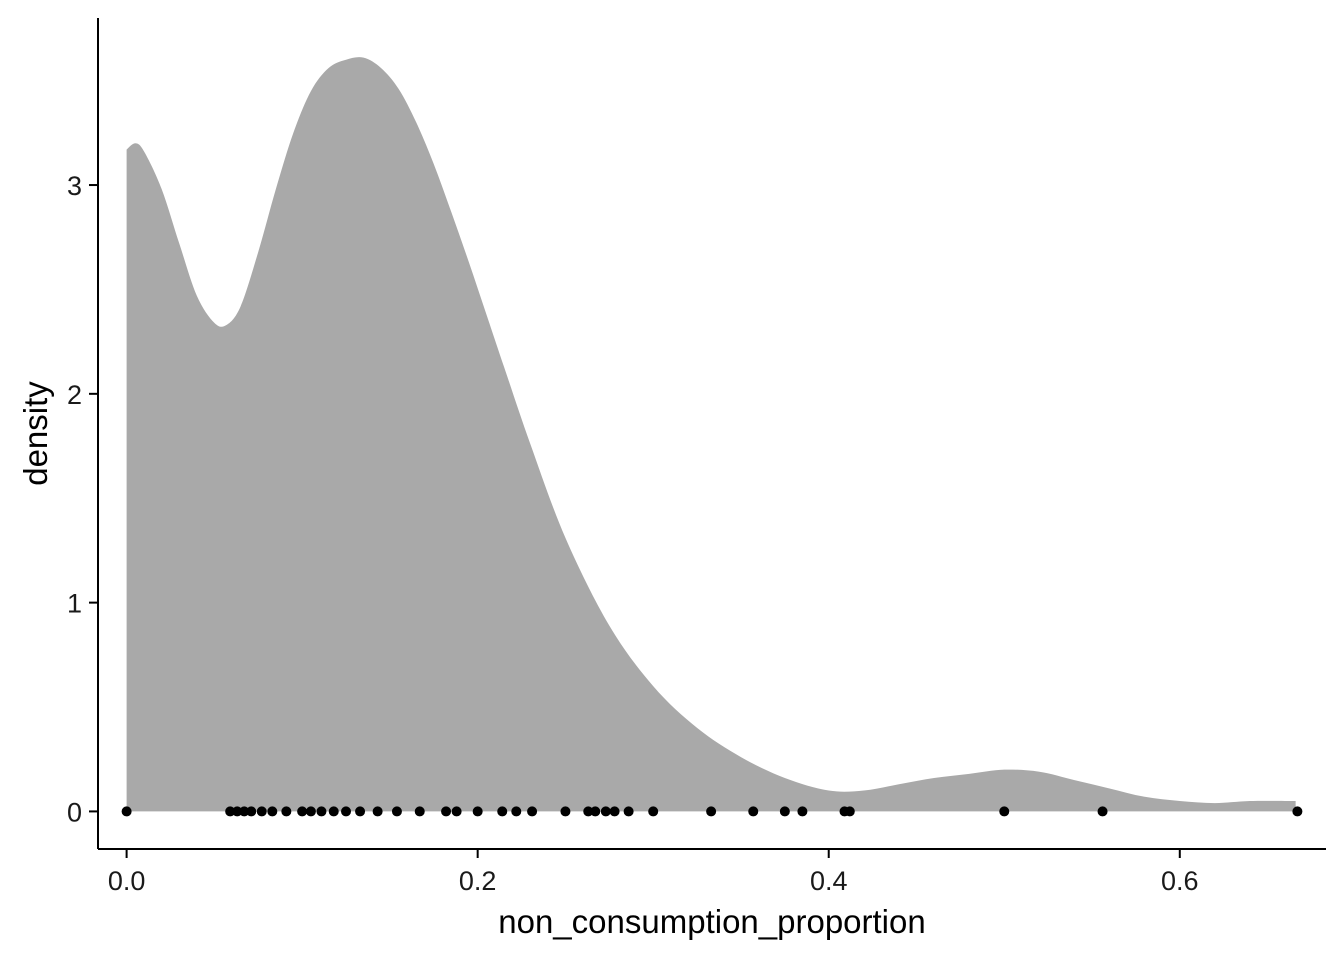 This screenshot has width=1344, height=960. Describe the element at coordinates (74, 395) in the screenshot. I see `y-tick-label: 2` at that location.